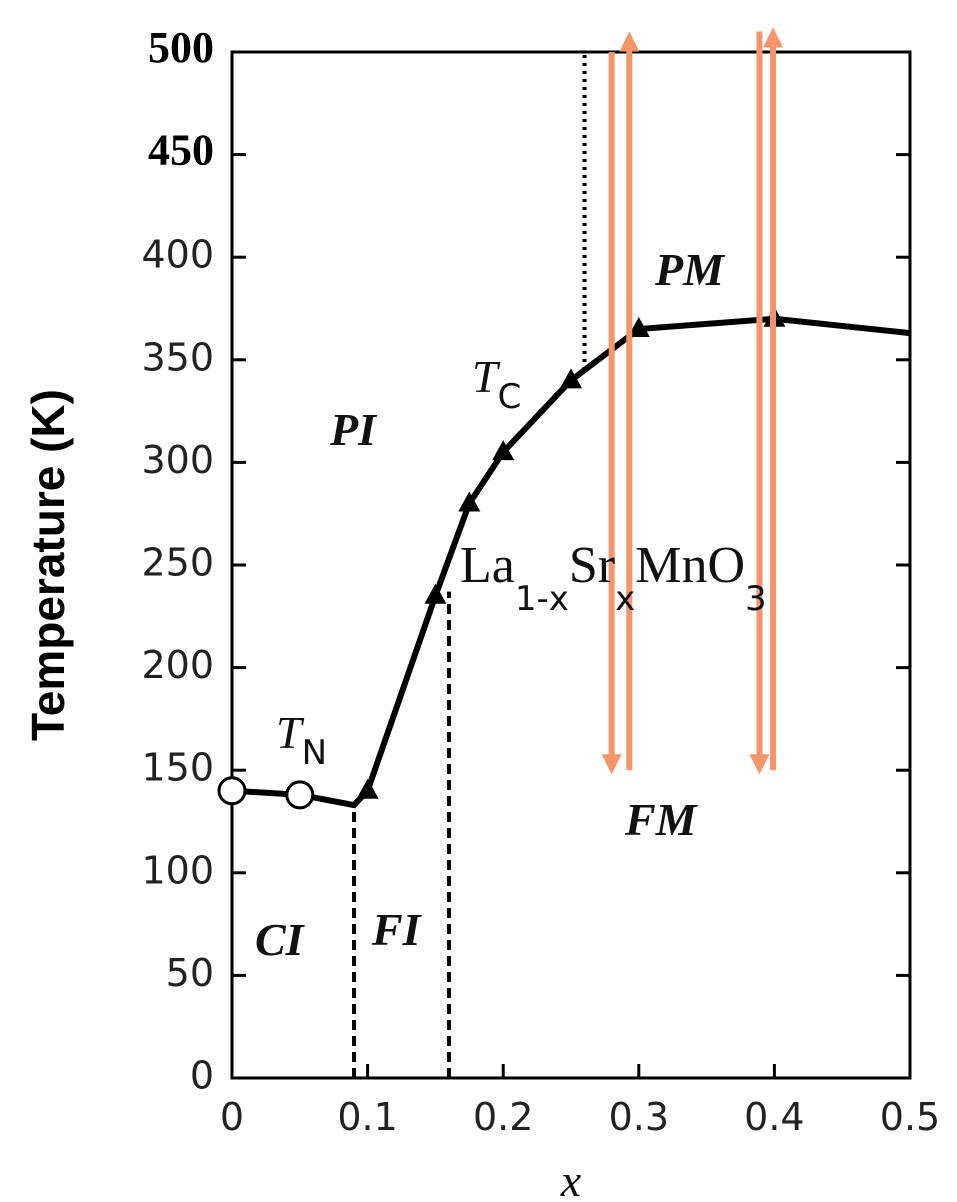  I want to click on annotation: PI, so click(353, 429).